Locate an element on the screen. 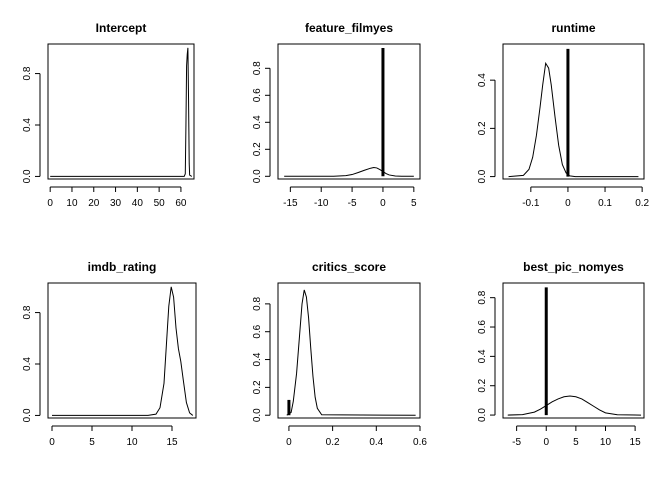 Image resolution: width=672 pixels, height=480 pixels. panel-runtime: runtime -0.1 0 0.1 0.2 0.0 0.2 0.4 is located at coordinates (563, 115).